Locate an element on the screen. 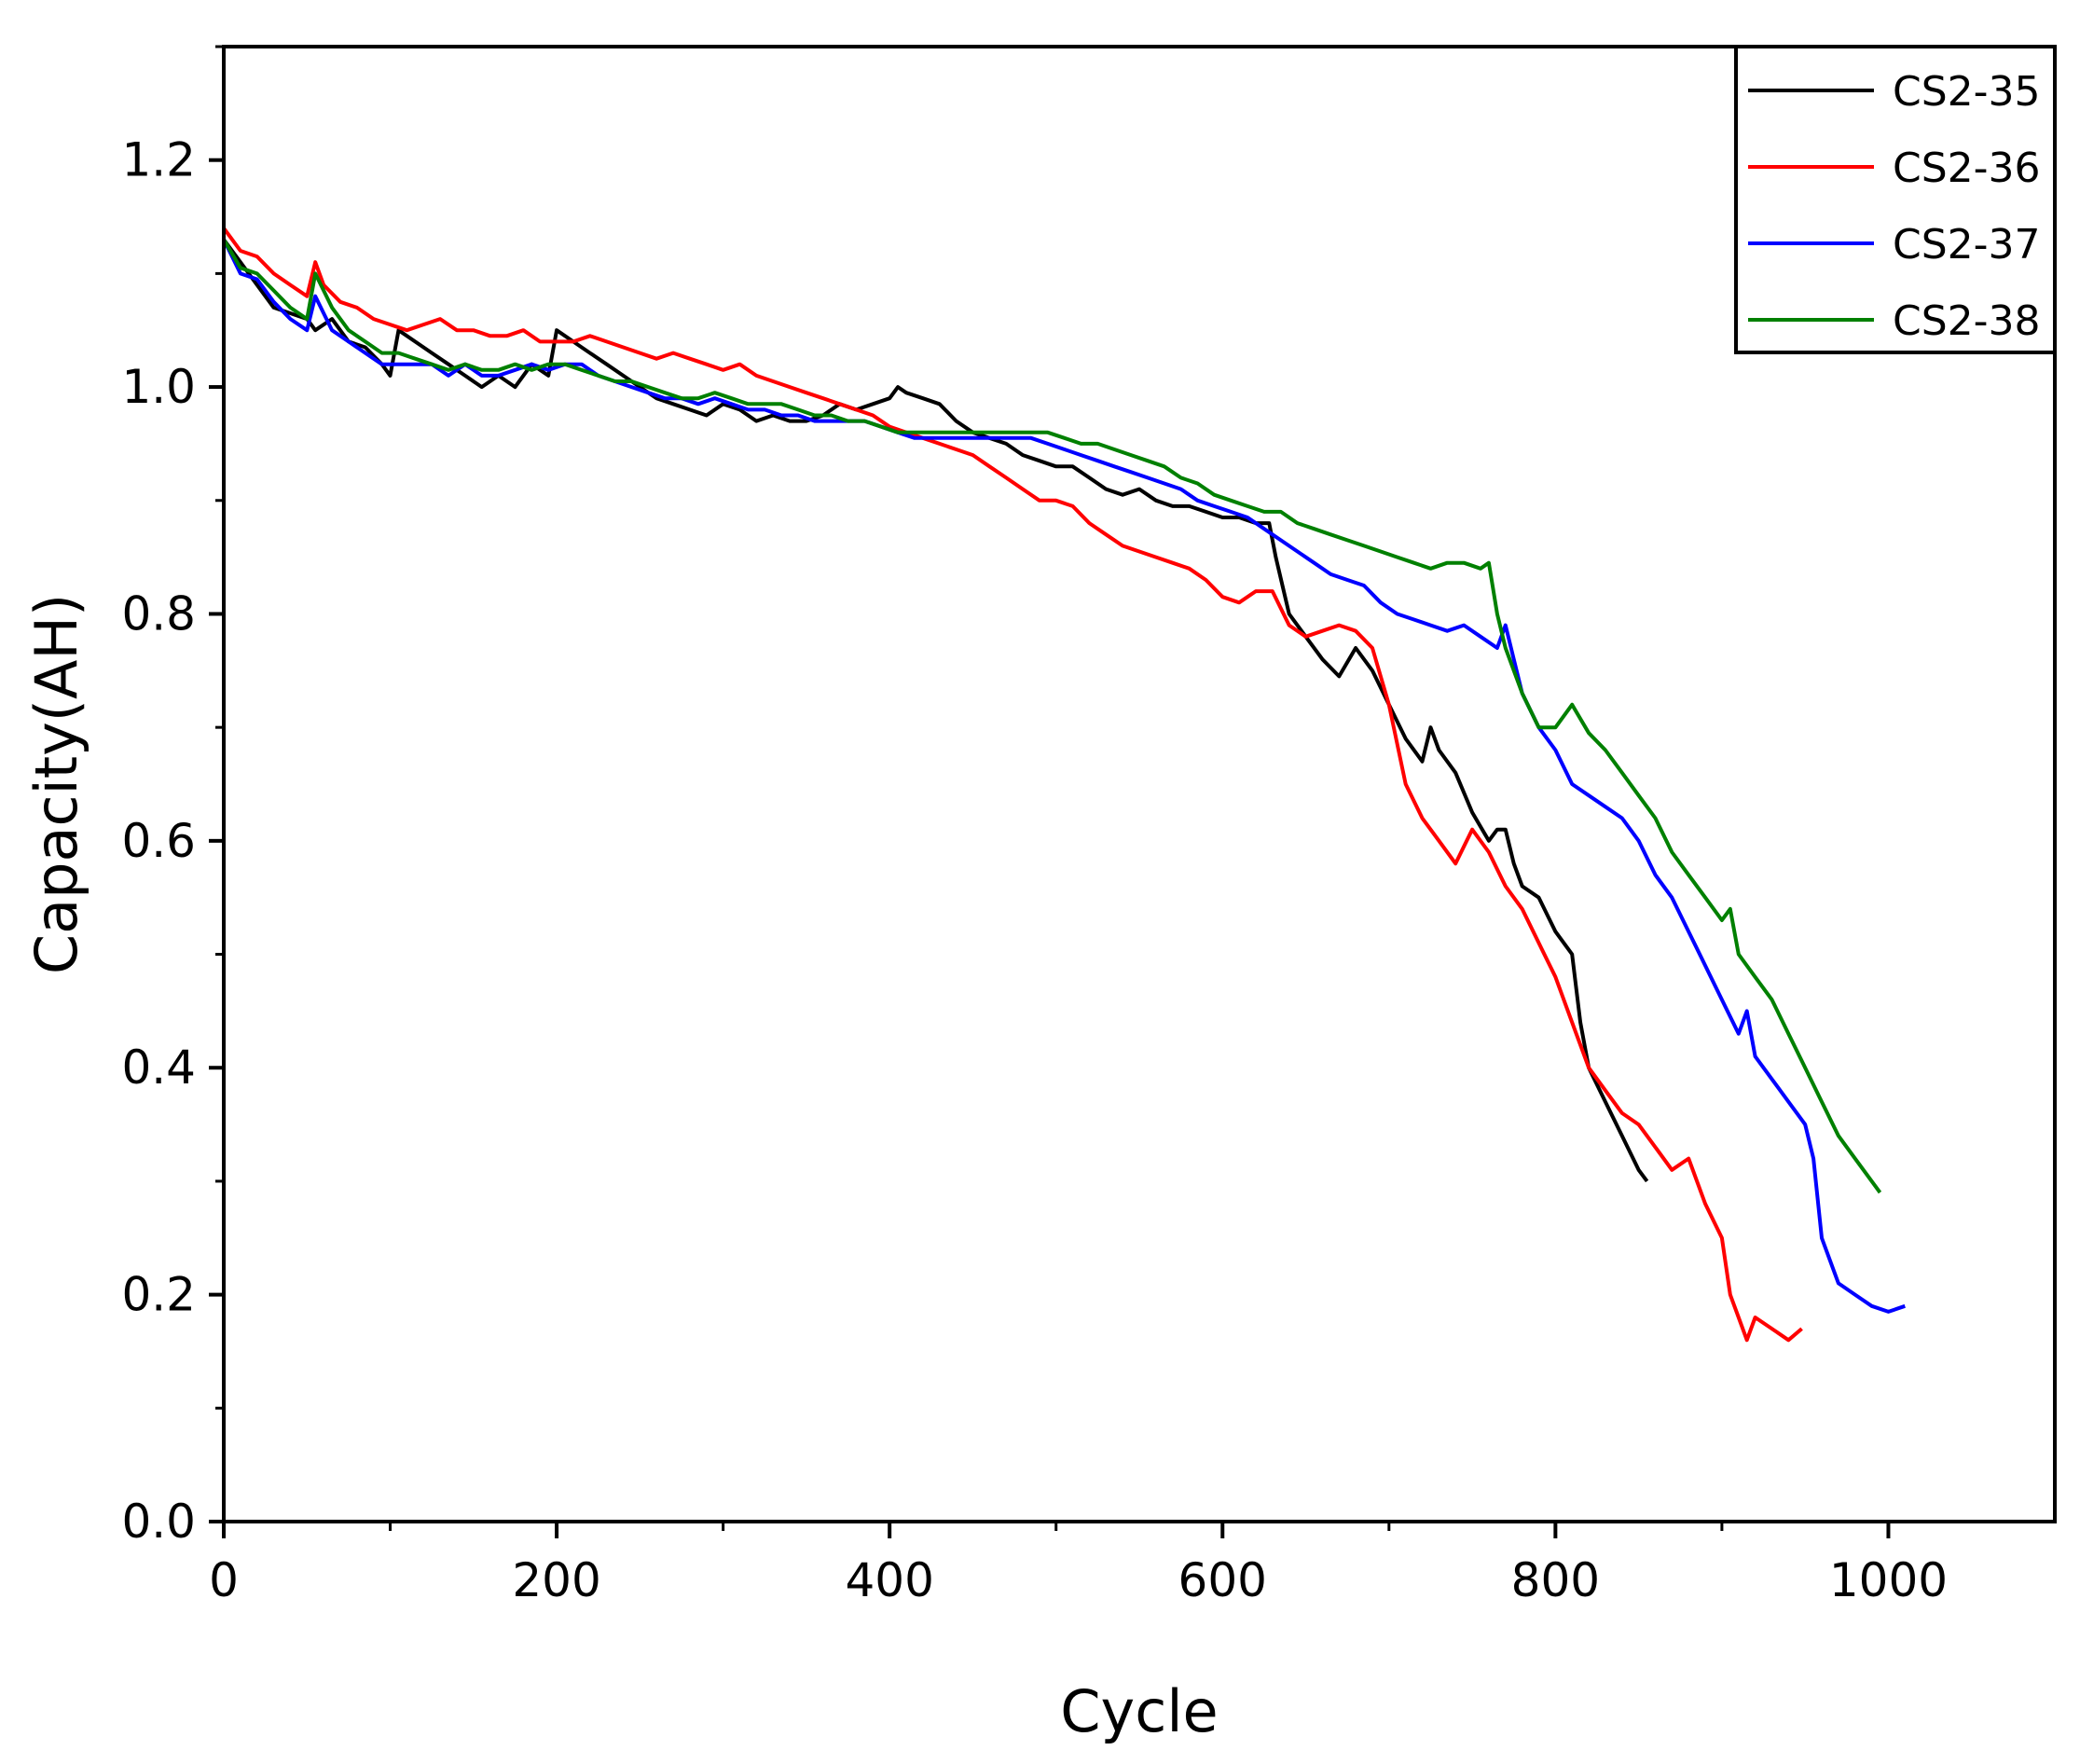 This screenshot has width=2080, height=1764. y-axis: 0.0 0.2 0.4 0.6 0.8 1.0 1.2 is located at coordinates (173, 797).